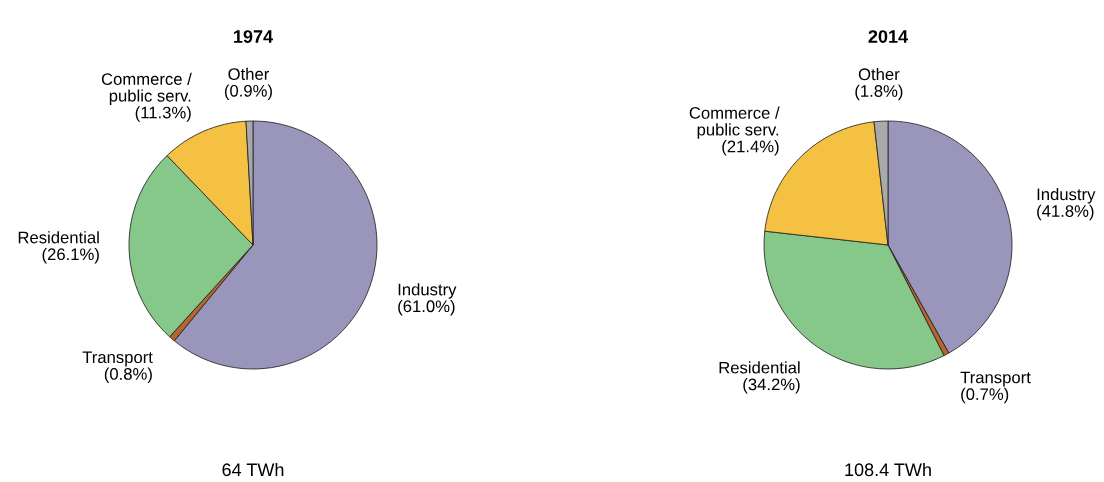 The width and height of the screenshot is (1104, 482). Describe the element at coordinates (771, 386) in the screenshot. I see `data-label: (34.2%)` at that location.